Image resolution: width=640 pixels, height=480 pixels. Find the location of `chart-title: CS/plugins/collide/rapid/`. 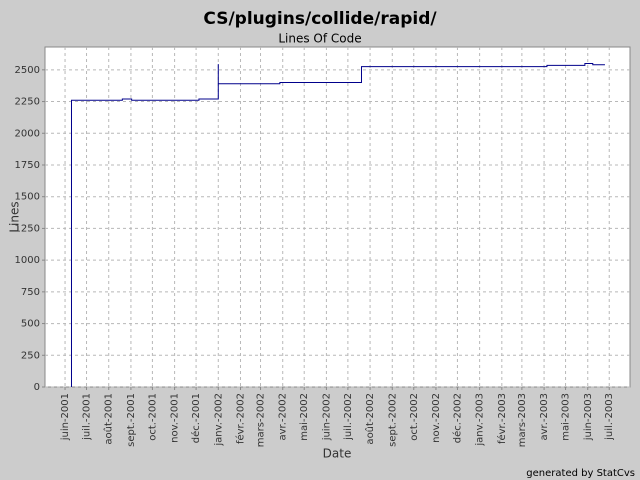

chart-title: CS/plugins/collide/rapid/ is located at coordinates (320, 19).